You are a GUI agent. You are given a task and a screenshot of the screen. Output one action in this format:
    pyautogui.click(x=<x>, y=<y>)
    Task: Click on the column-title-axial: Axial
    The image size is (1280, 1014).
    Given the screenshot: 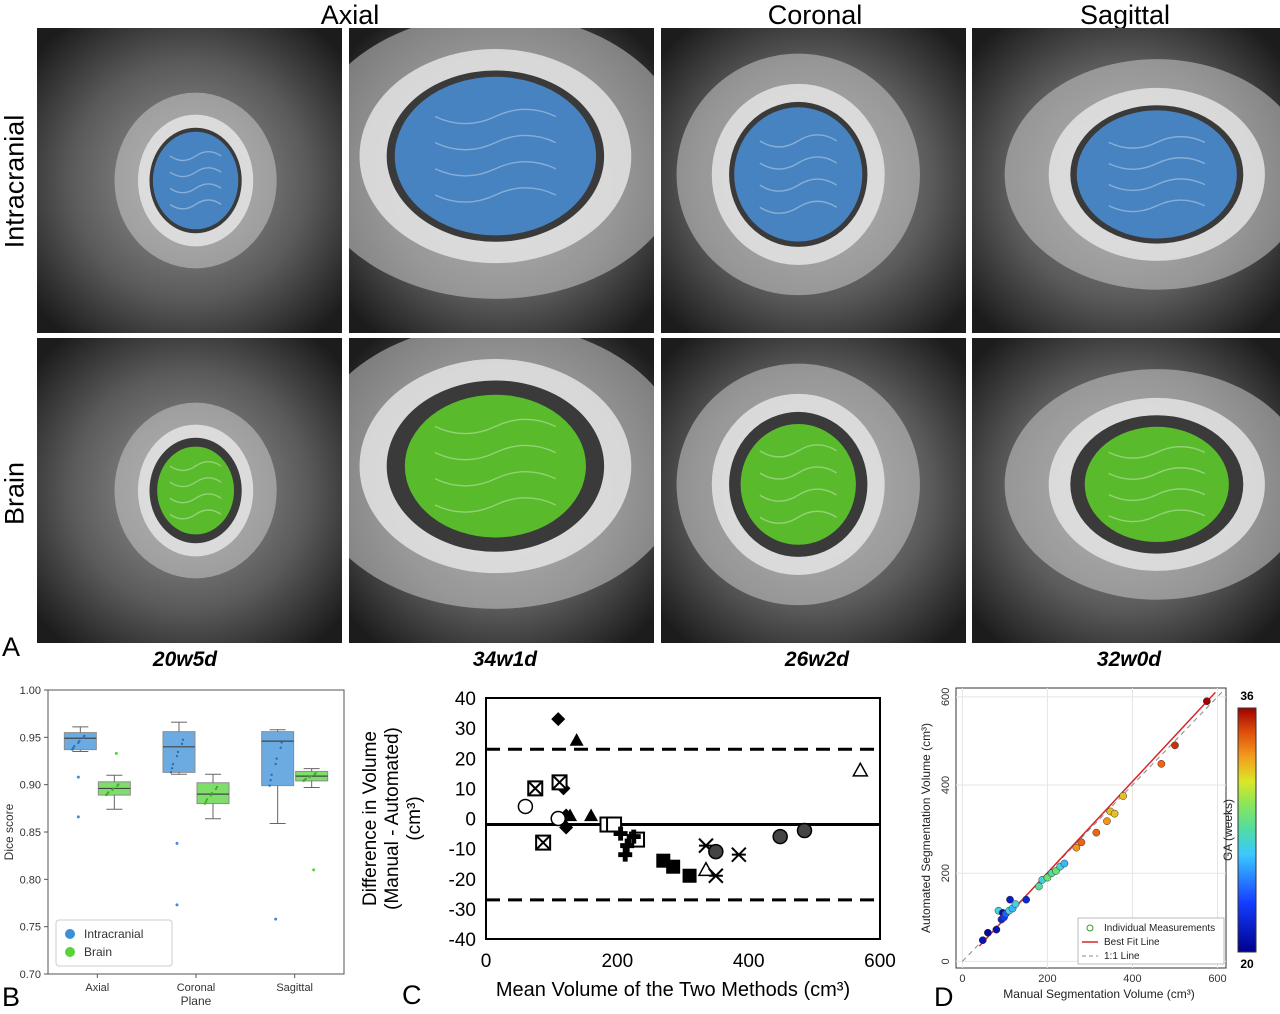 What is the action you would take?
    pyautogui.click(x=350, y=15)
    